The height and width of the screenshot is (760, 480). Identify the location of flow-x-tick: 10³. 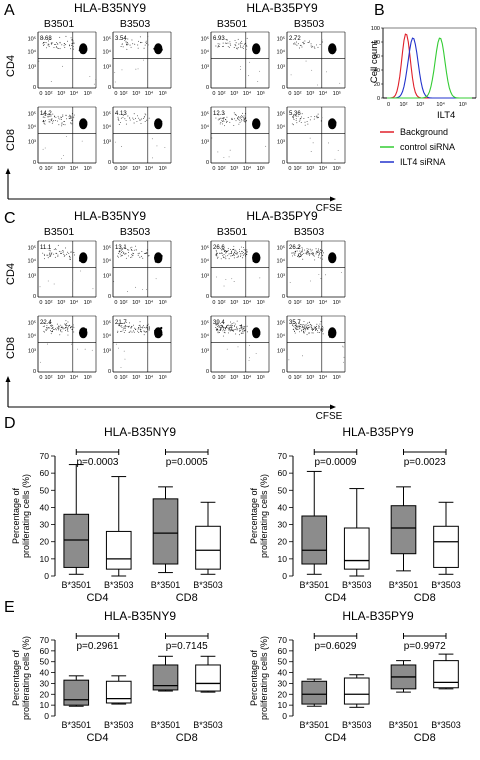
(310, 169).